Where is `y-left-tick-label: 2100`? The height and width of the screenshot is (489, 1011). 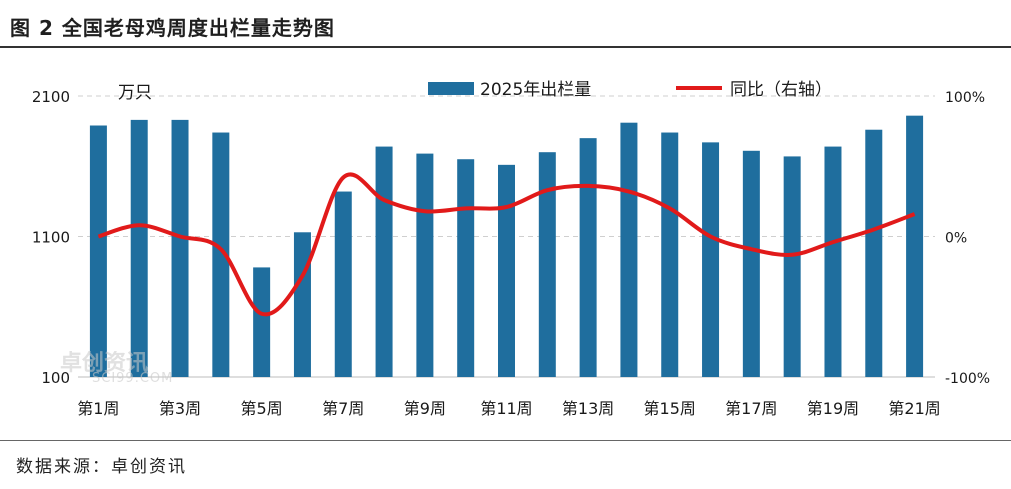 y-left-tick-label: 2100 is located at coordinates (51, 97).